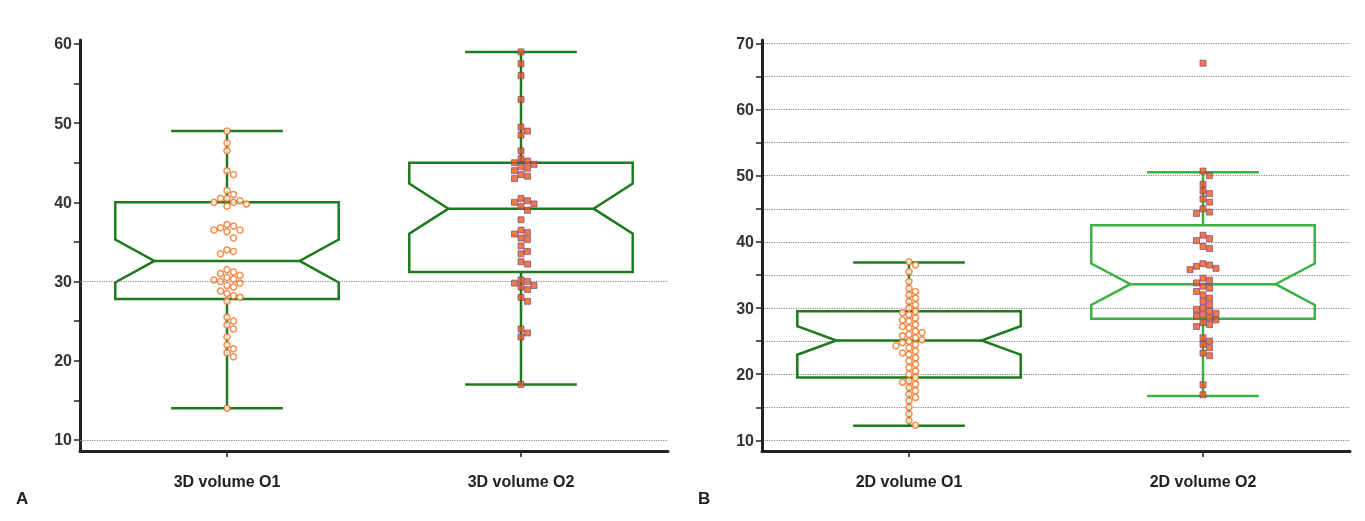  Describe the element at coordinates (704, 498) in the screenshot. I see `text: B` at that location.